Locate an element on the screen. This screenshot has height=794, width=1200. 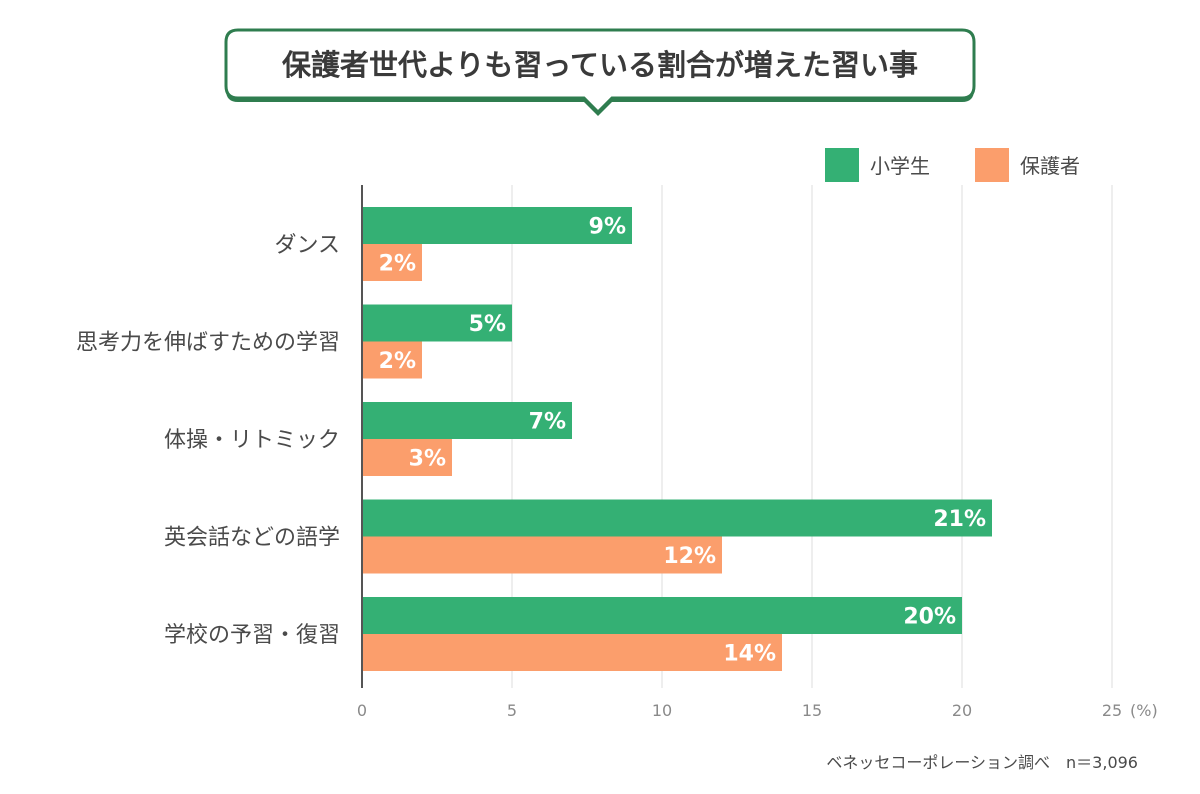
x-tick-label: 15 is located at coordinates (812, 710).